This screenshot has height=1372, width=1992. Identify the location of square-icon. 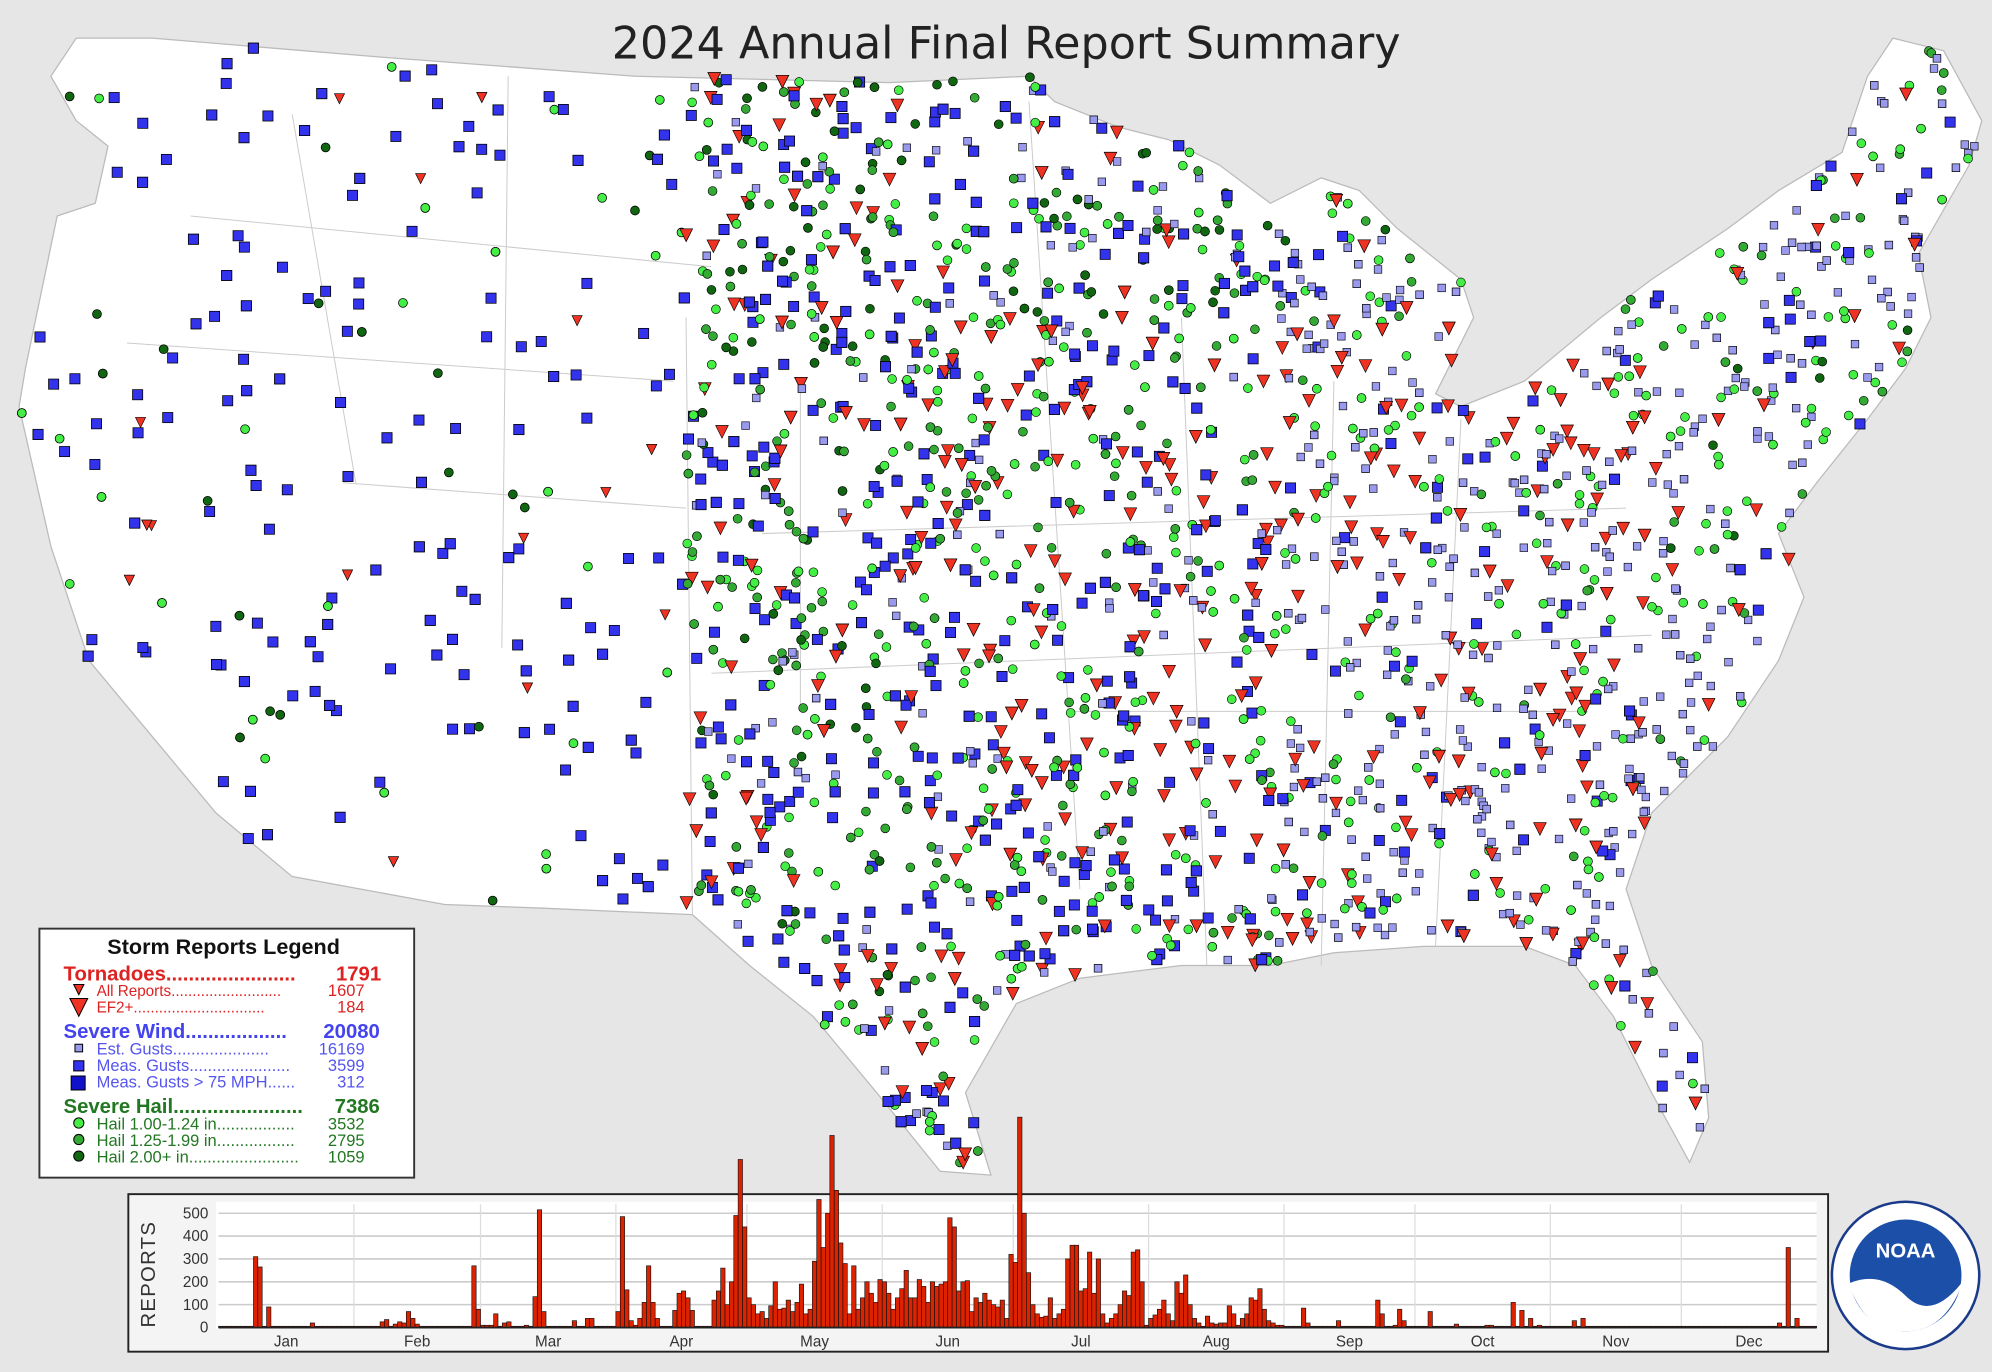
(79, 1066).